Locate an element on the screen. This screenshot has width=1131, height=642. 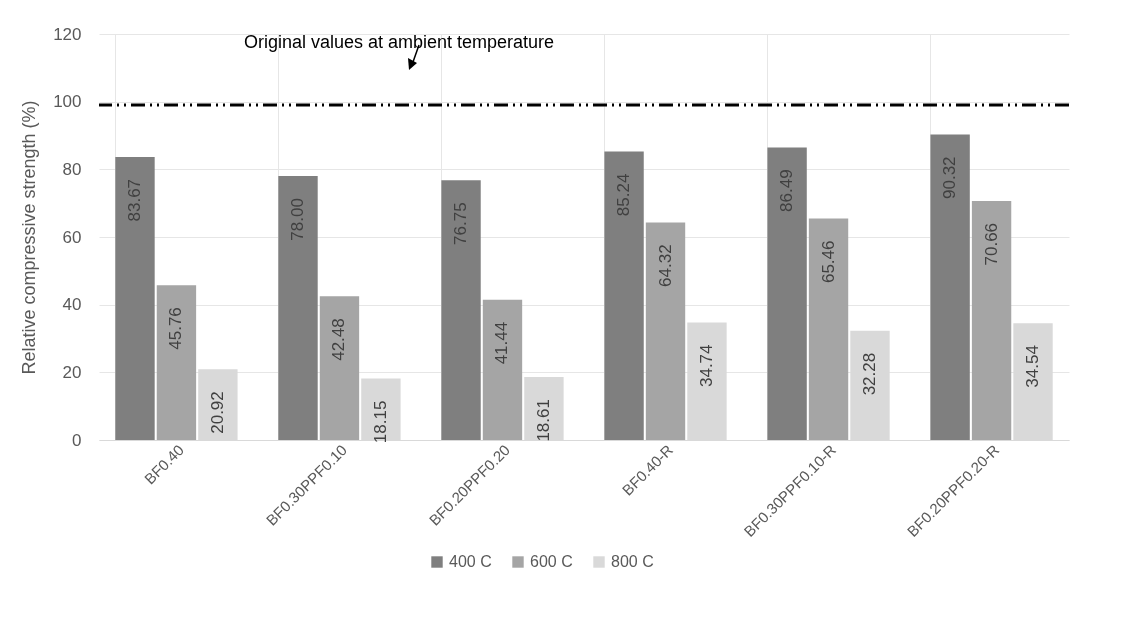
y-tick-label: 0 is located at coordinates (77, 440).